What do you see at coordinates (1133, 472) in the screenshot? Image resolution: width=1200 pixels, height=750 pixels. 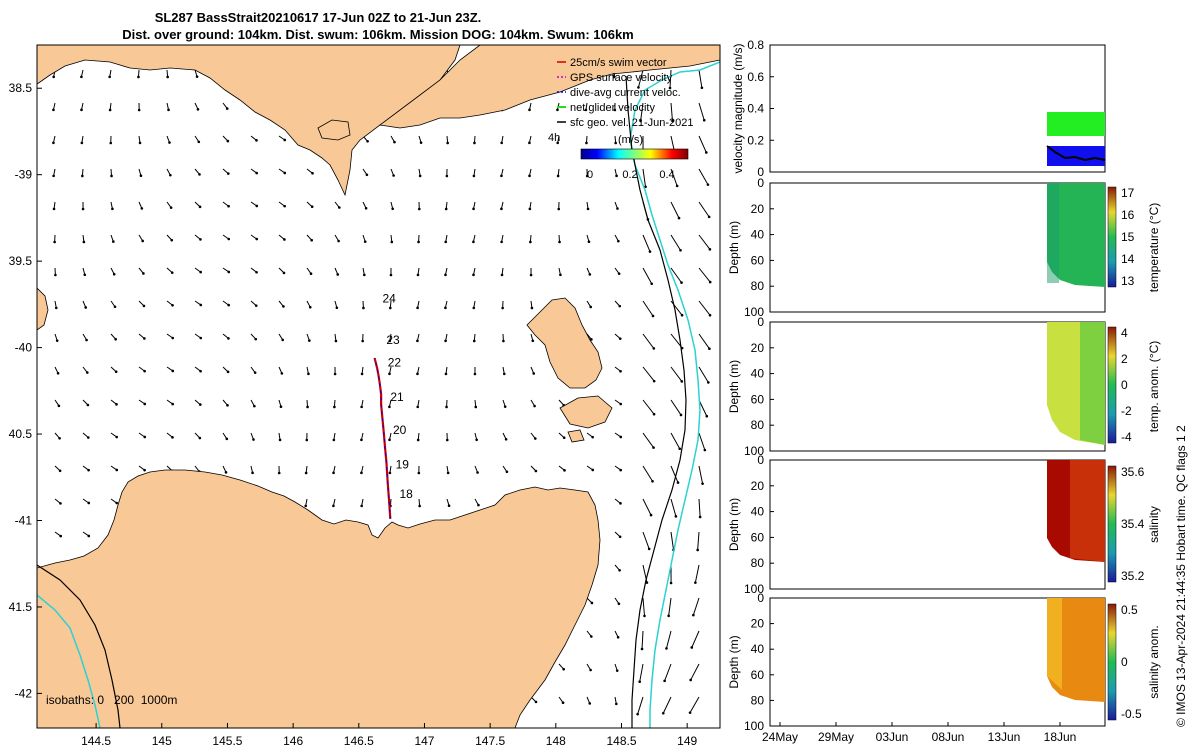 I see `colorbar-tick-label: 35.6` at bounding box center [1133, 472].